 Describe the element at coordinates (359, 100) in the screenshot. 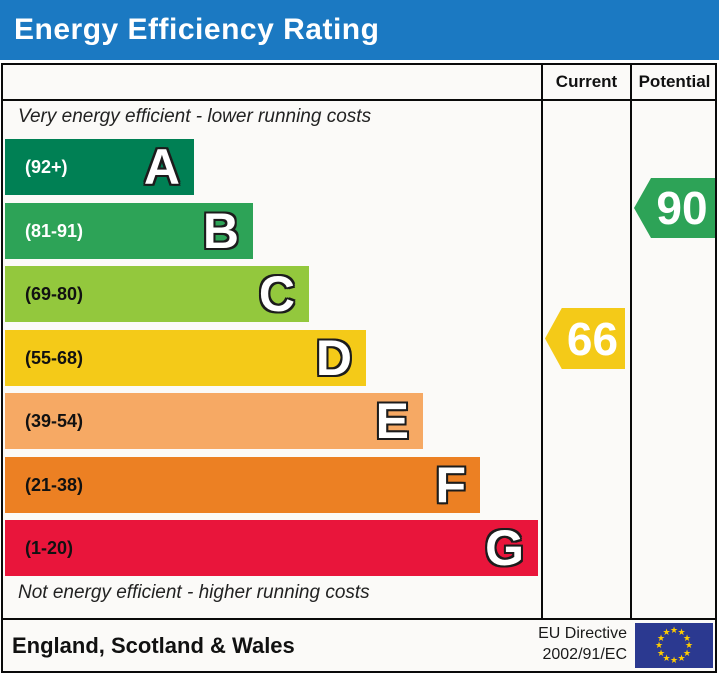

I see `header-divider-line` at that location.